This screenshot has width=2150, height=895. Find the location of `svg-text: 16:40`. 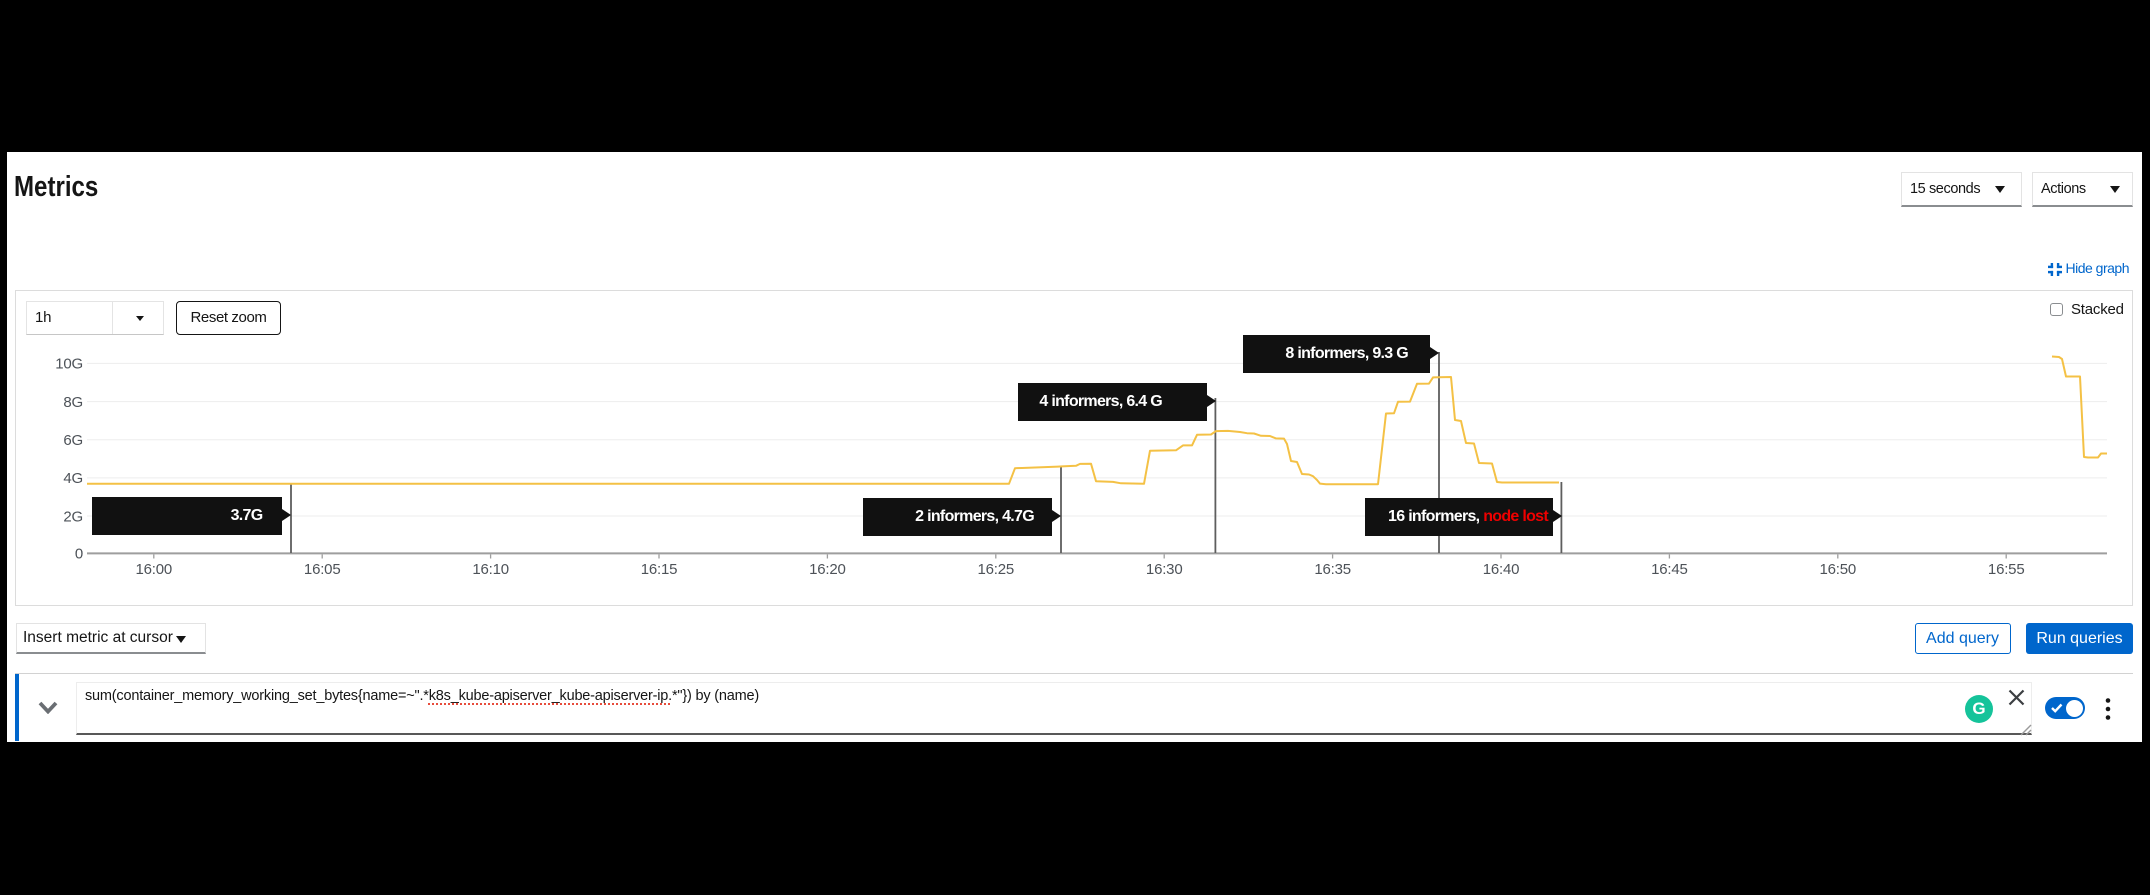

svg-text: 16:40 is located at coordinates (1501, 569).